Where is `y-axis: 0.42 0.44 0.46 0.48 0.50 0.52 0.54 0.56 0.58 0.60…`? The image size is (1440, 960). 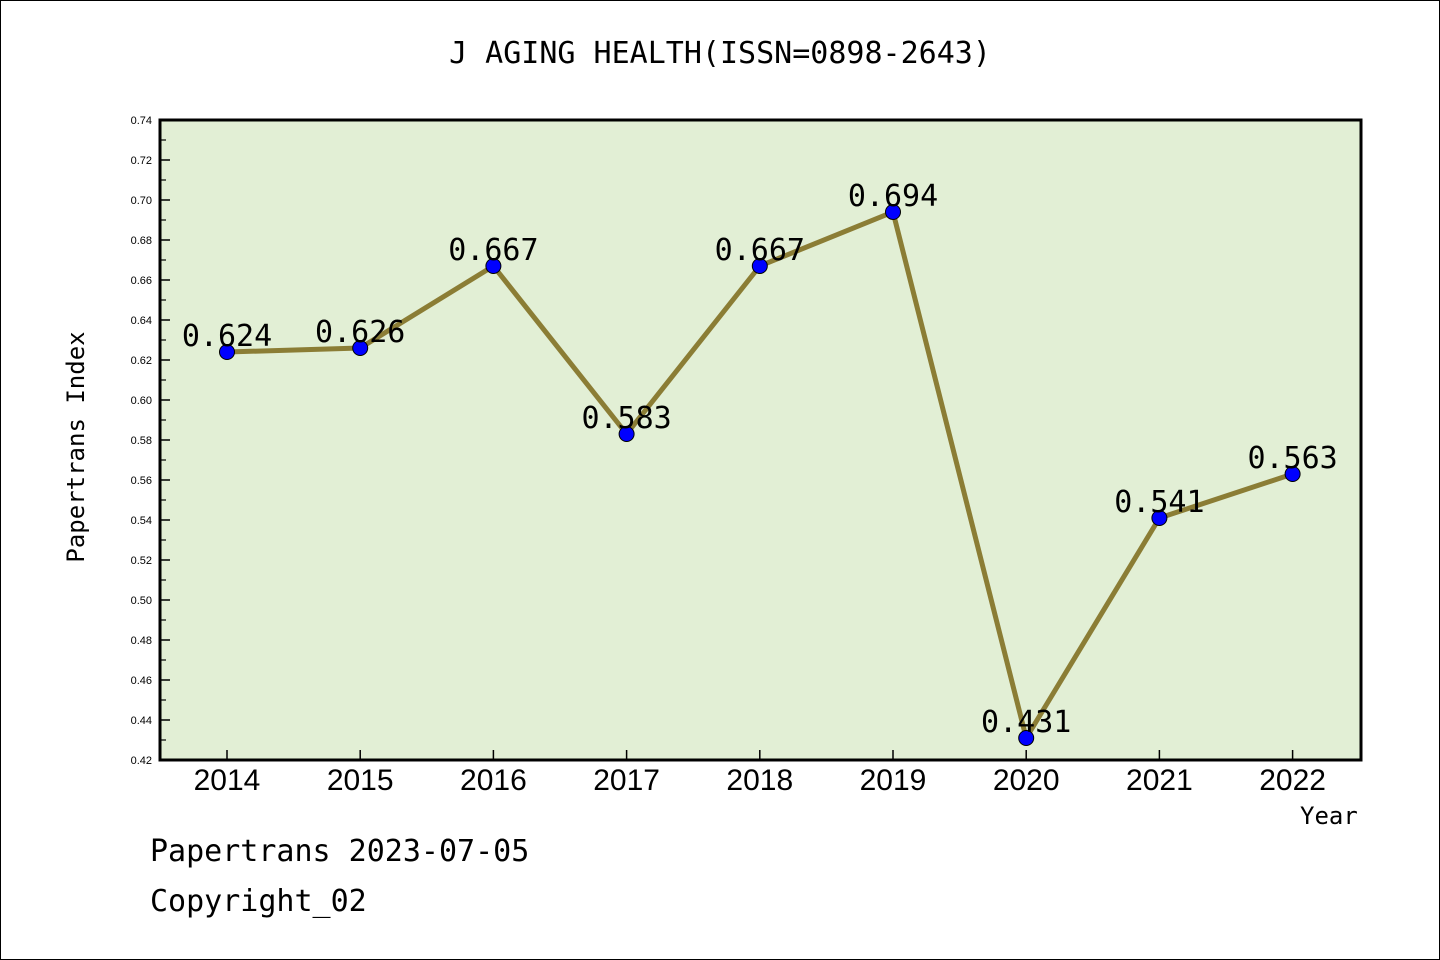
y-axis: 0.42 0.44 0.46 0.48 0.50 0.52 0.54 0.56 0.58 0.60… is located at coordinates (150, 441).